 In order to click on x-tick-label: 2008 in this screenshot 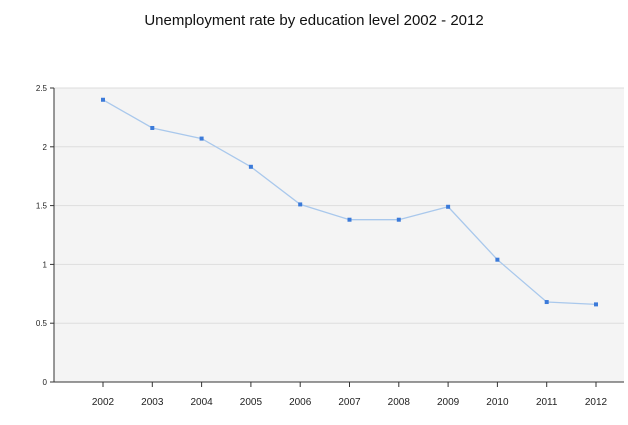, I will do `click(399, 402)`.